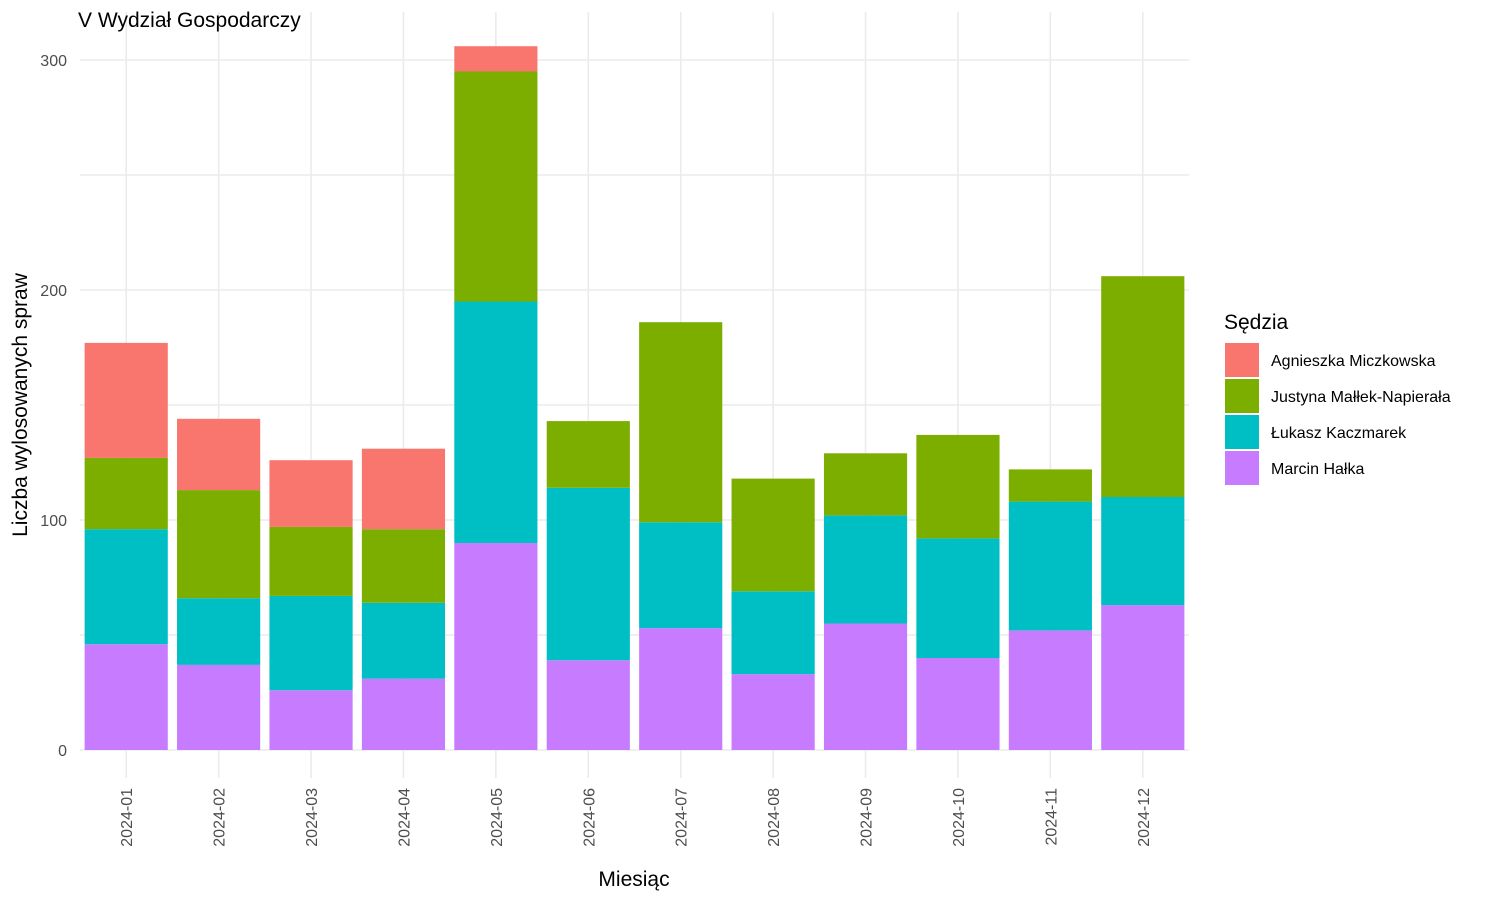 This screenshot has width=1500, height=900. I want to click on legend-label: Justyna Małłek-Napierała, so click(1361, 397).